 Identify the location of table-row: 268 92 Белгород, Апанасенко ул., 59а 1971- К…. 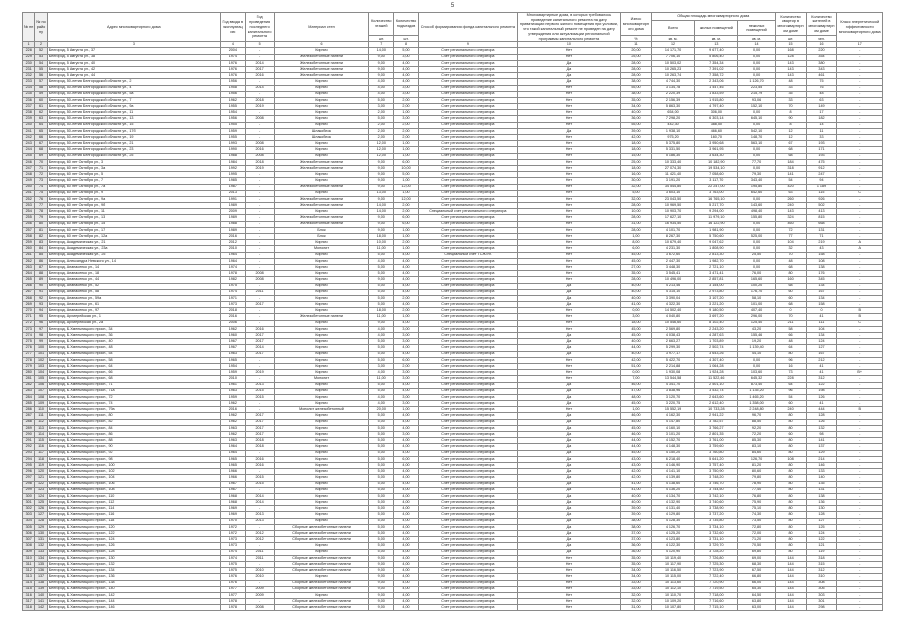
(452, 298).